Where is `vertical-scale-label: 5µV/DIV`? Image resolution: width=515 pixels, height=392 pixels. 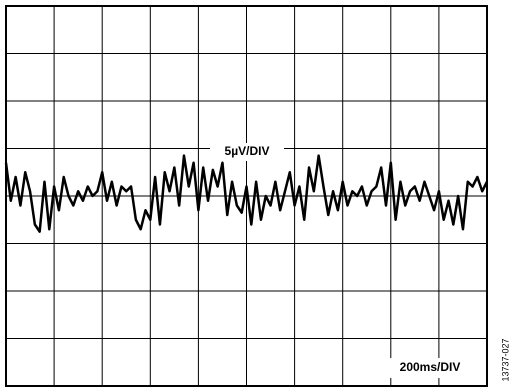 vertical-scale-label: 5µV/DIV is located at coordinates (247, 151).